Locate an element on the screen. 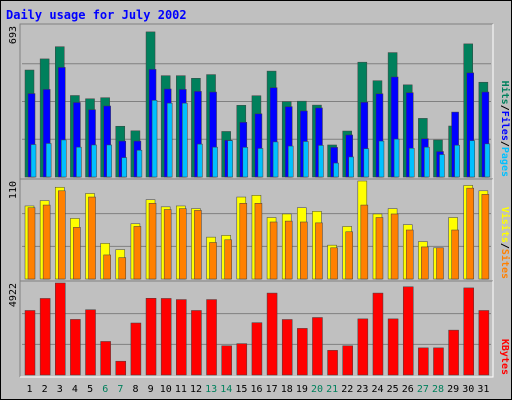 The width and height of the screenshot is (512, 400). day-label-26: 26 is located at coordinates (408, 389).